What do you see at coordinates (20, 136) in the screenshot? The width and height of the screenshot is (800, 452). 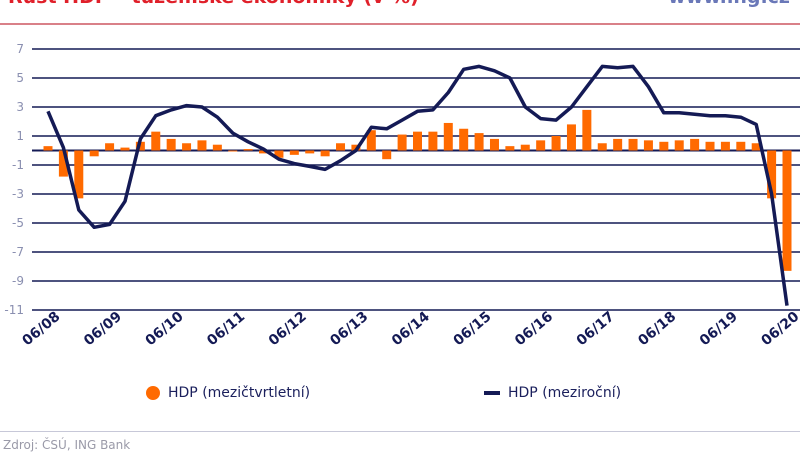 I see `y-tick-label: 1` at bounding box center [20, 136].